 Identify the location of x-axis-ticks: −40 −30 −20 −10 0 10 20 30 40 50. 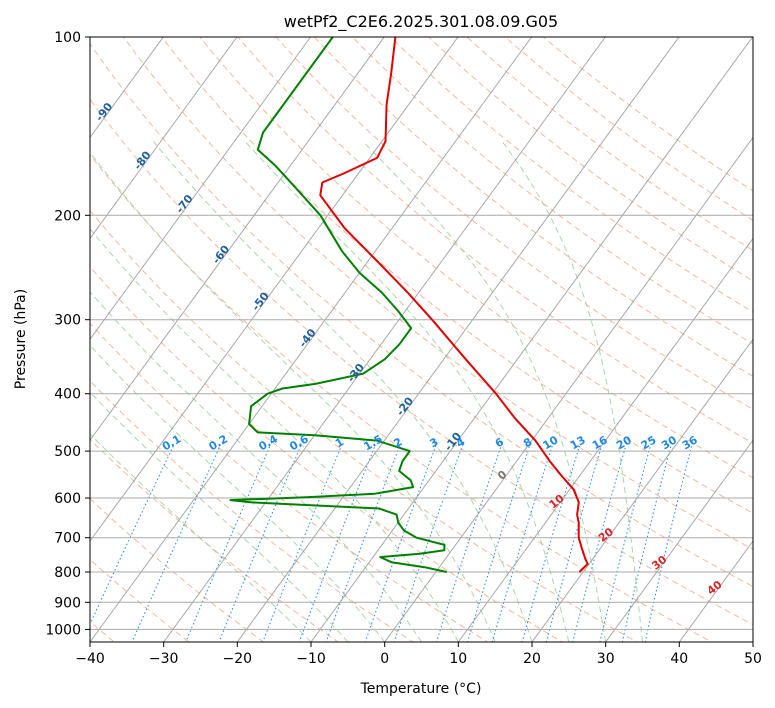
(418, 654).